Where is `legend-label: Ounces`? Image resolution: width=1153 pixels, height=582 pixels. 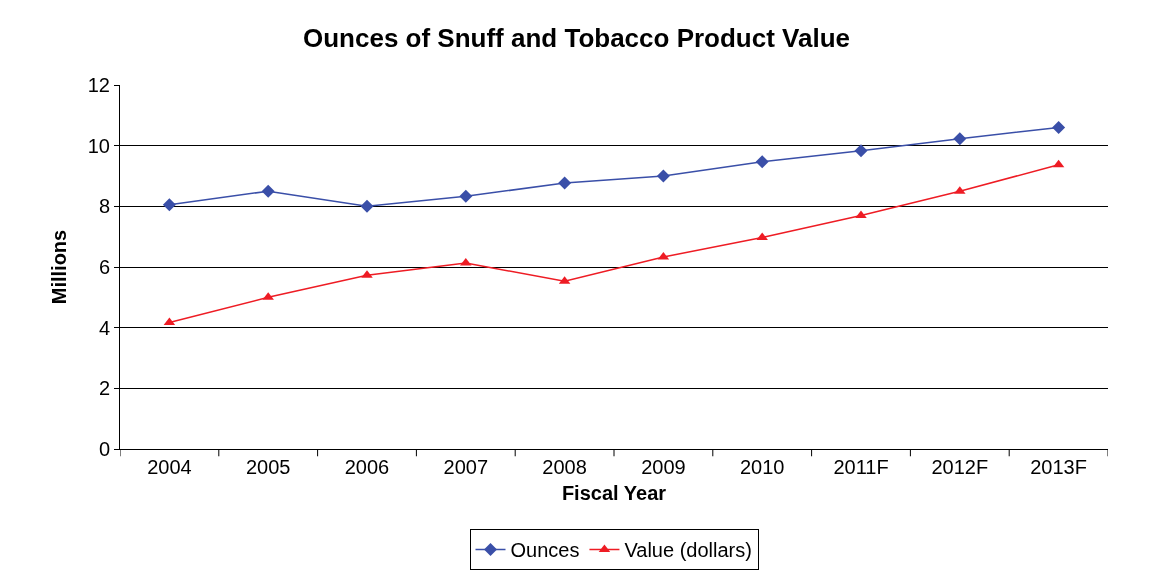
legend-label: Ounces is located at coordinates (545, 550).